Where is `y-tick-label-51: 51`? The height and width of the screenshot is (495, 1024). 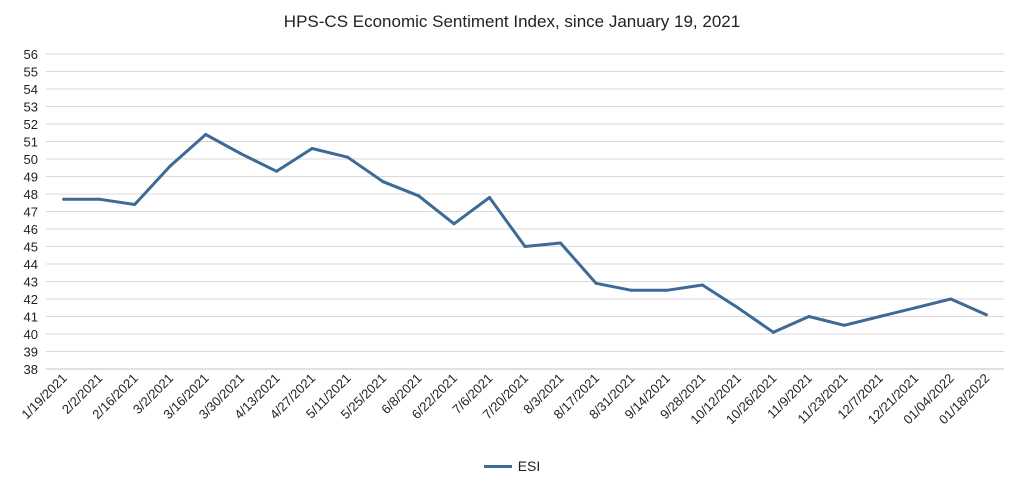
y-tick-label-51: 51 is located at coordinates (31, 142).